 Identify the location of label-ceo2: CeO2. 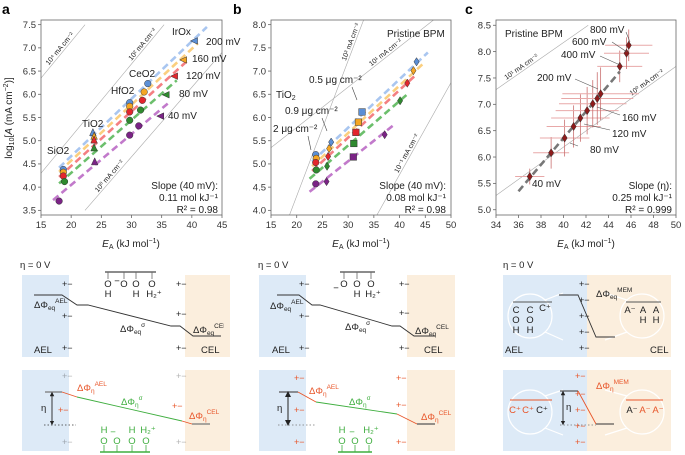
(142, 74).